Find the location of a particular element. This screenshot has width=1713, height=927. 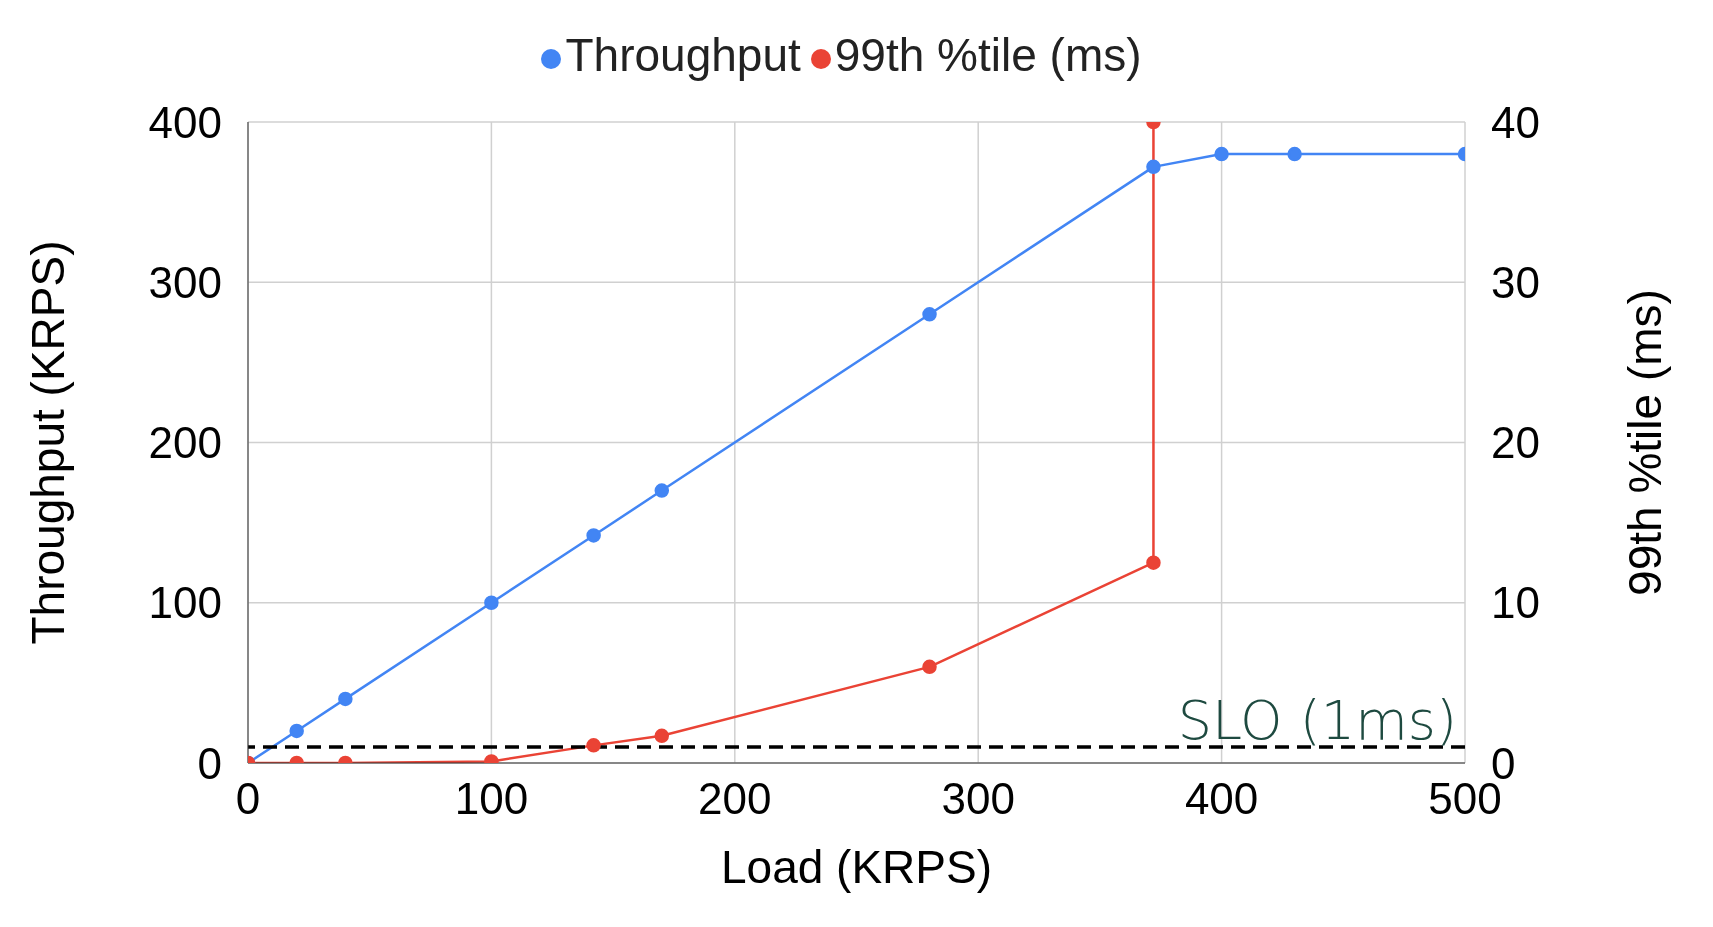

y-tick-label: 0 is located at coordinates (209, 763).